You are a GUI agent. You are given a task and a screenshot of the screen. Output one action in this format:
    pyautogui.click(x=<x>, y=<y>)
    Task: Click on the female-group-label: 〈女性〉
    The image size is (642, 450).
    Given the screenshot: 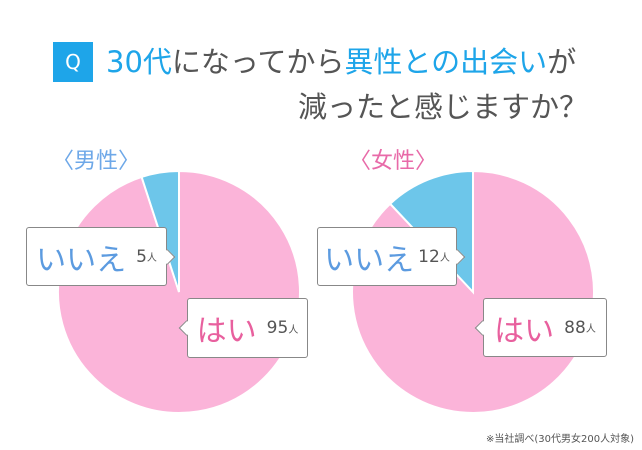 What is the action you would take?
    pyautogui.click(x=393, y=161)
    